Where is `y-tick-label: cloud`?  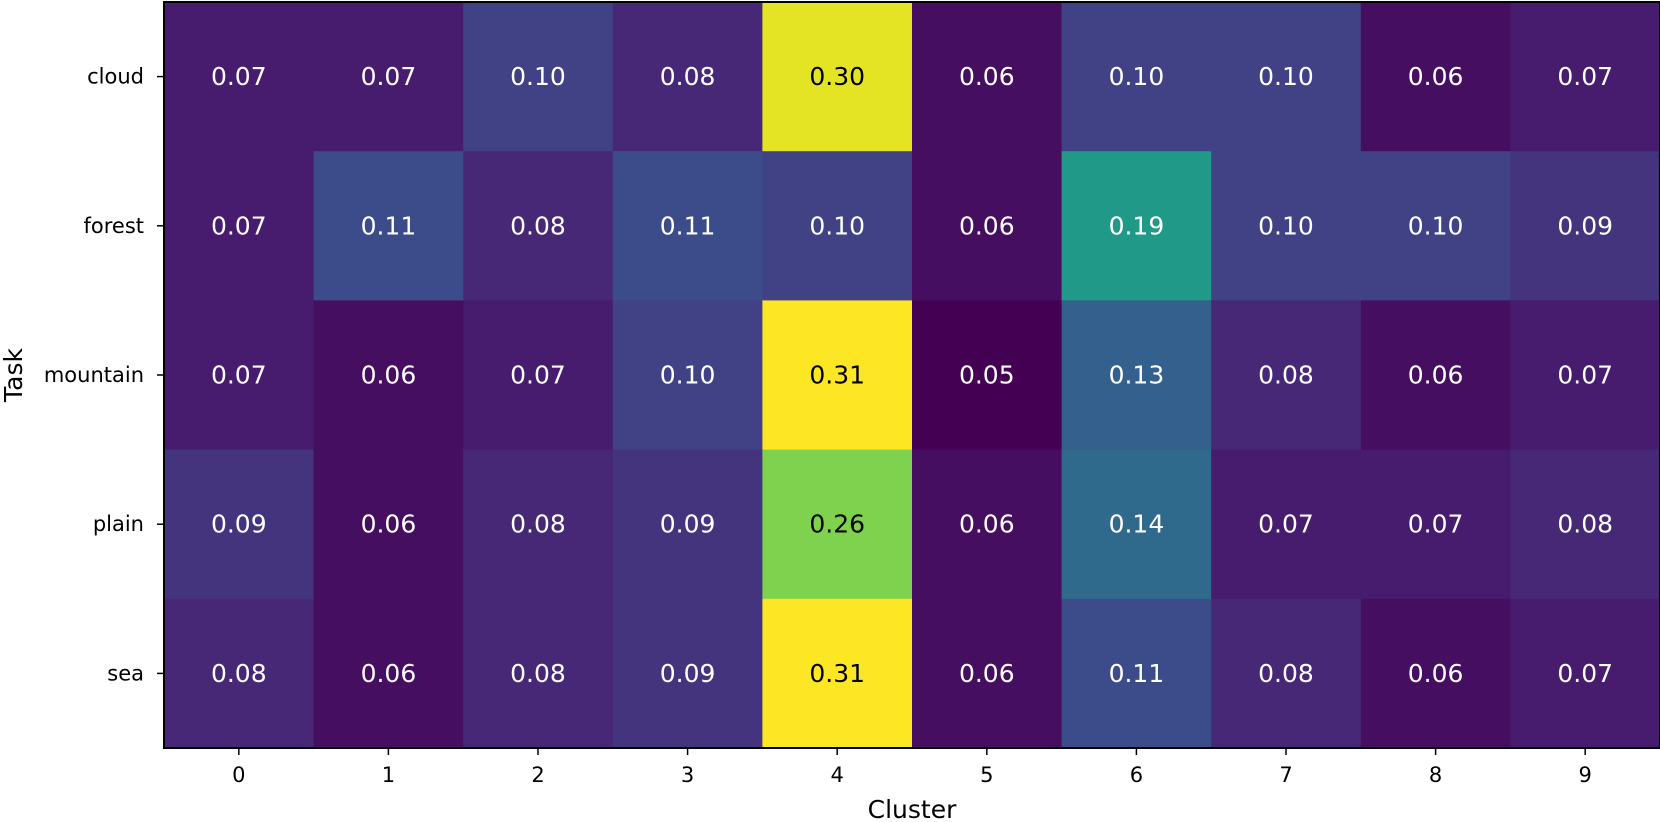 y-tick-label: cloud is located at coordinates (115, 77).